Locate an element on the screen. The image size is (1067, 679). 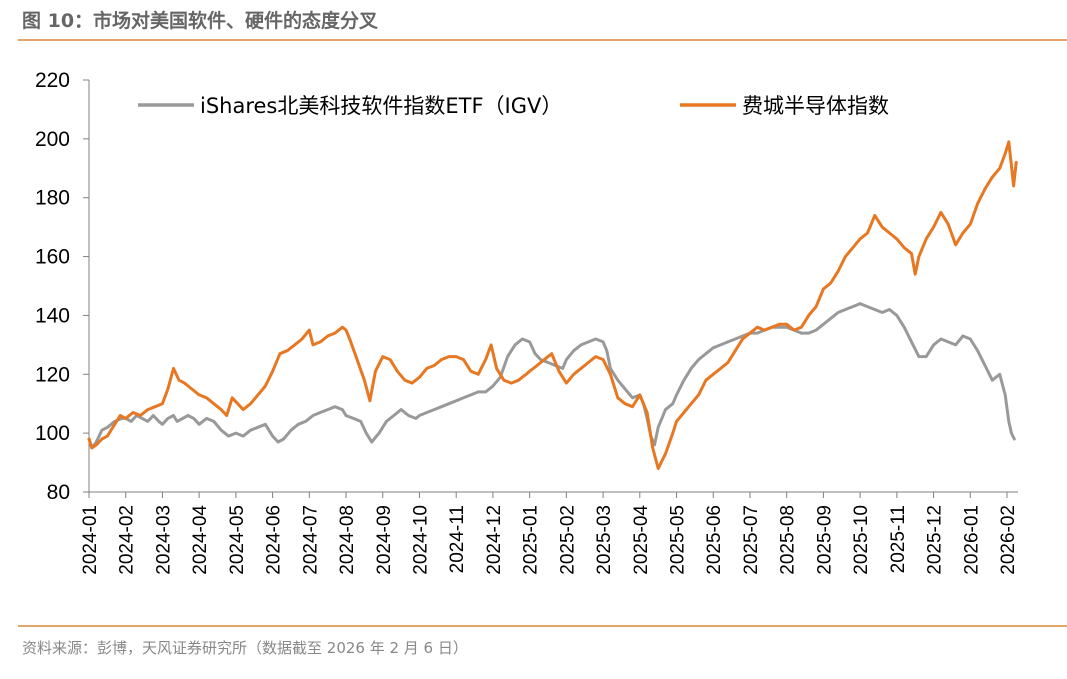
x-tick-label: 2024-10 is located at coordinates (420, 540).